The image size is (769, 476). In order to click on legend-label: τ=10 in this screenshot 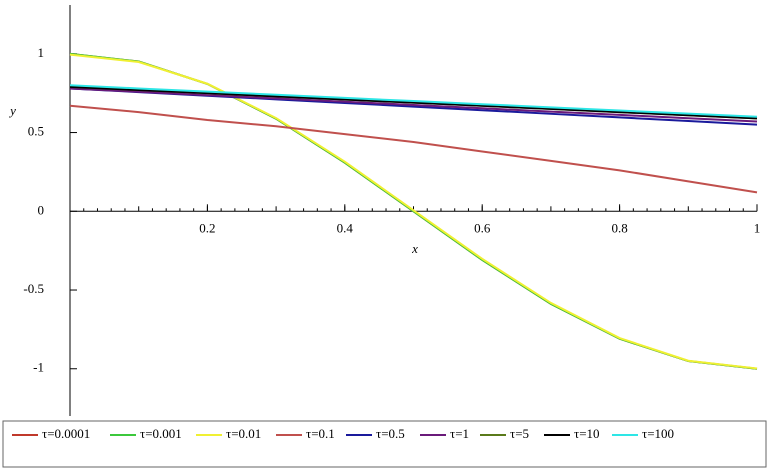, I will do `click(587, 433)`.